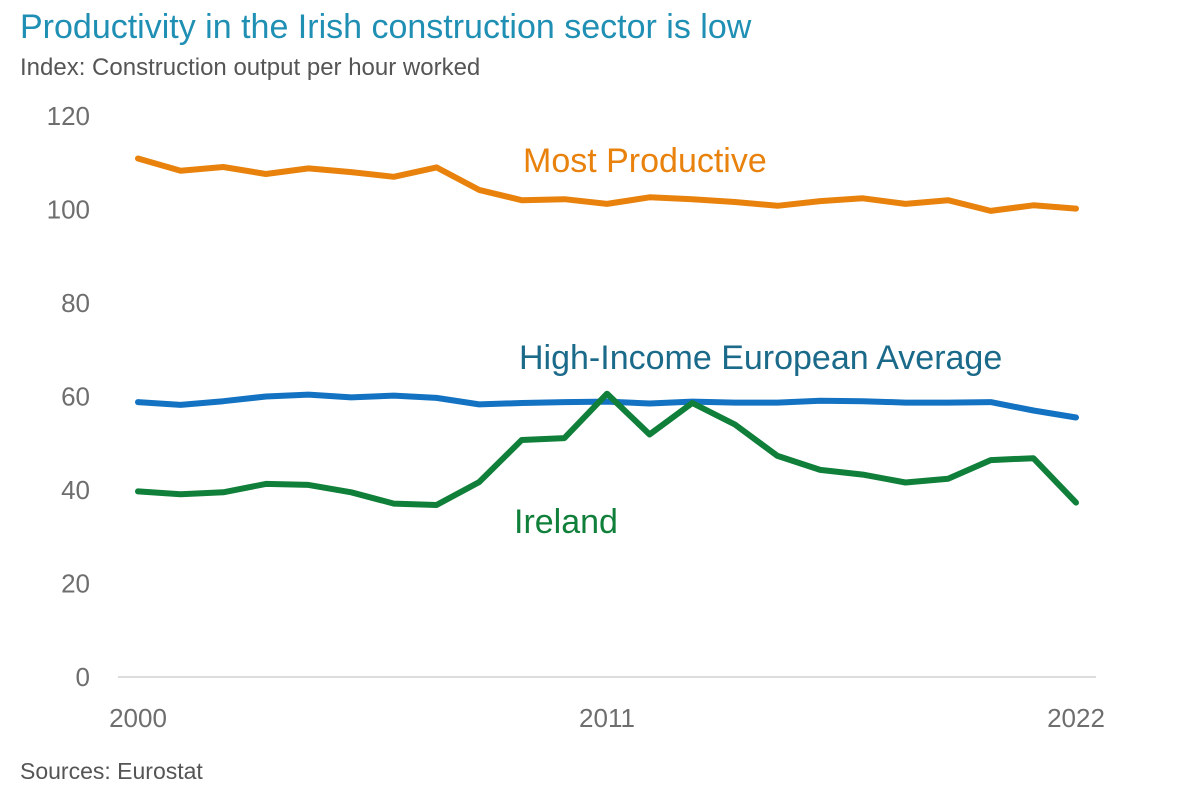 The height and width of the screenshot is (798, 1200). What do you see at coordinates (645, 161) in the screenshot?
I see `series-label-most-productive: Most Productive` at bounding box center [645, 161].